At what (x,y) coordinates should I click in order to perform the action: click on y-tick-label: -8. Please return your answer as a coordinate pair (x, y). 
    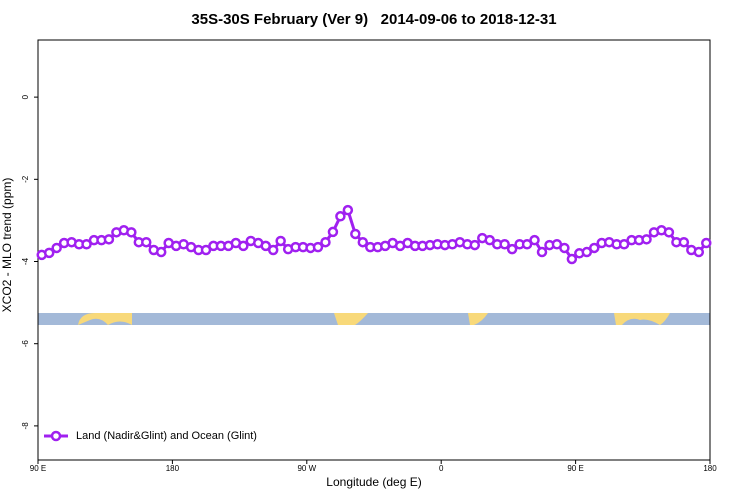
    Looking at the image, I should click on (25, 426).